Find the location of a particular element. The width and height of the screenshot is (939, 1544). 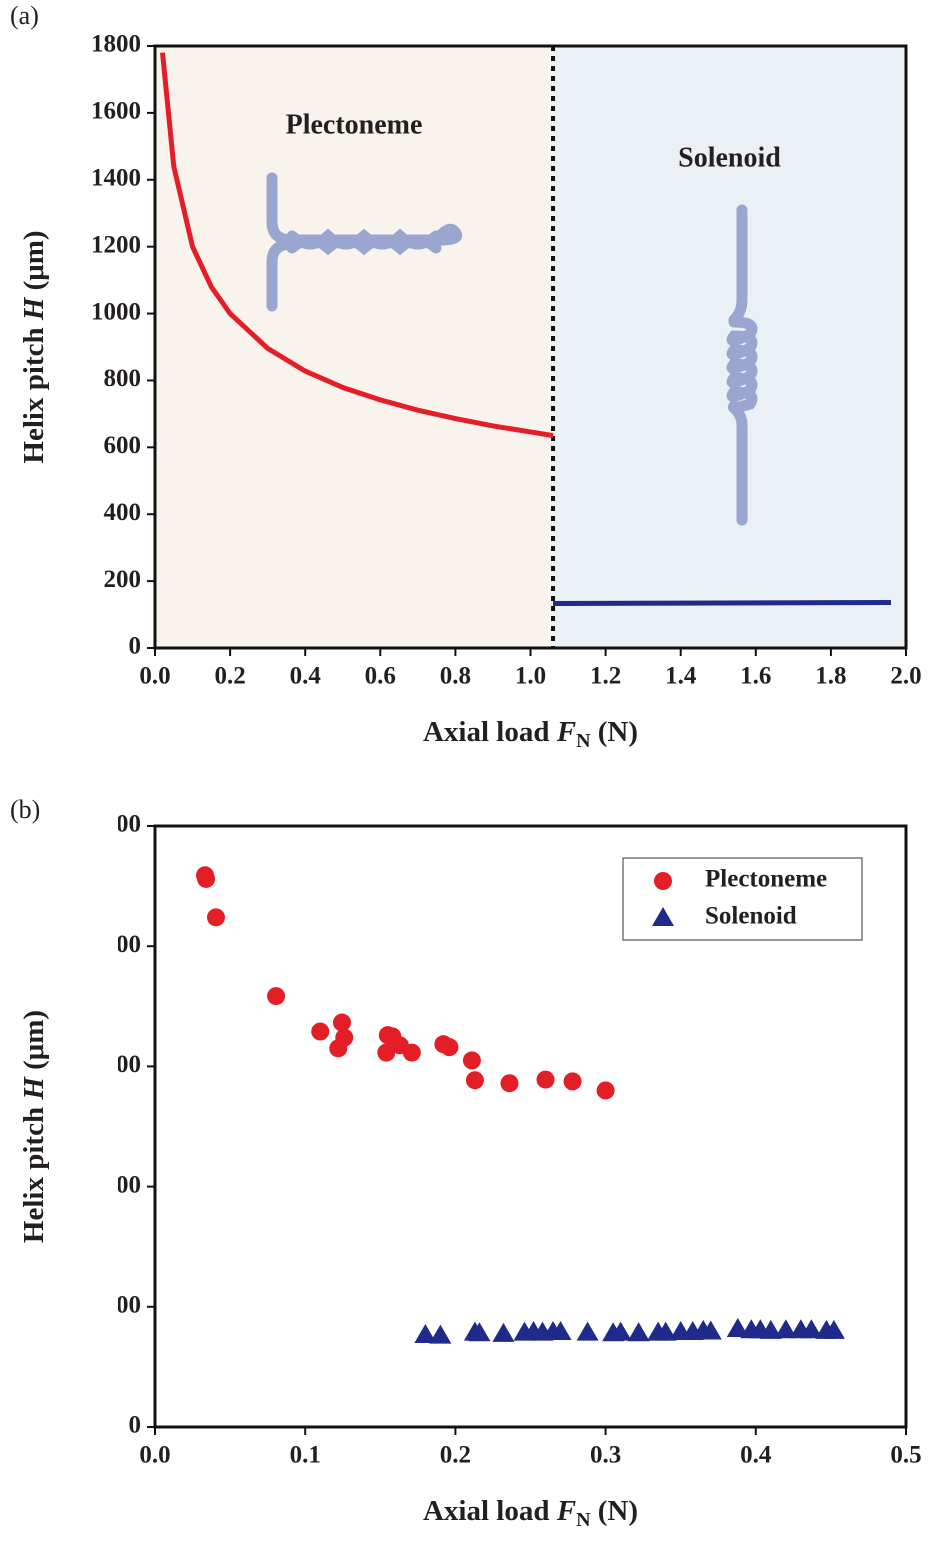

icons is located at coordinates (512, 349).